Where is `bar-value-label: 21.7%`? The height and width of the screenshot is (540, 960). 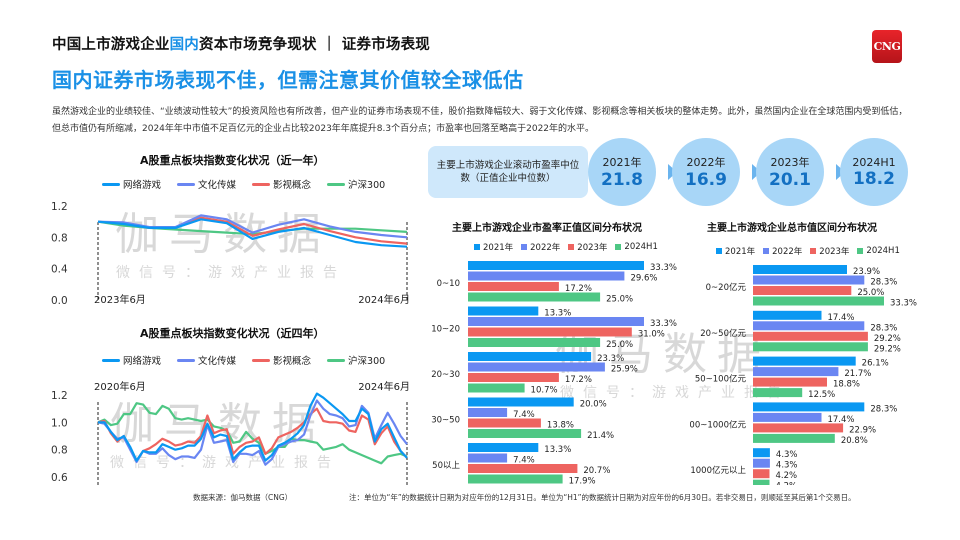
bar-value-label: 21.7% is located at coordinates (857, 374).